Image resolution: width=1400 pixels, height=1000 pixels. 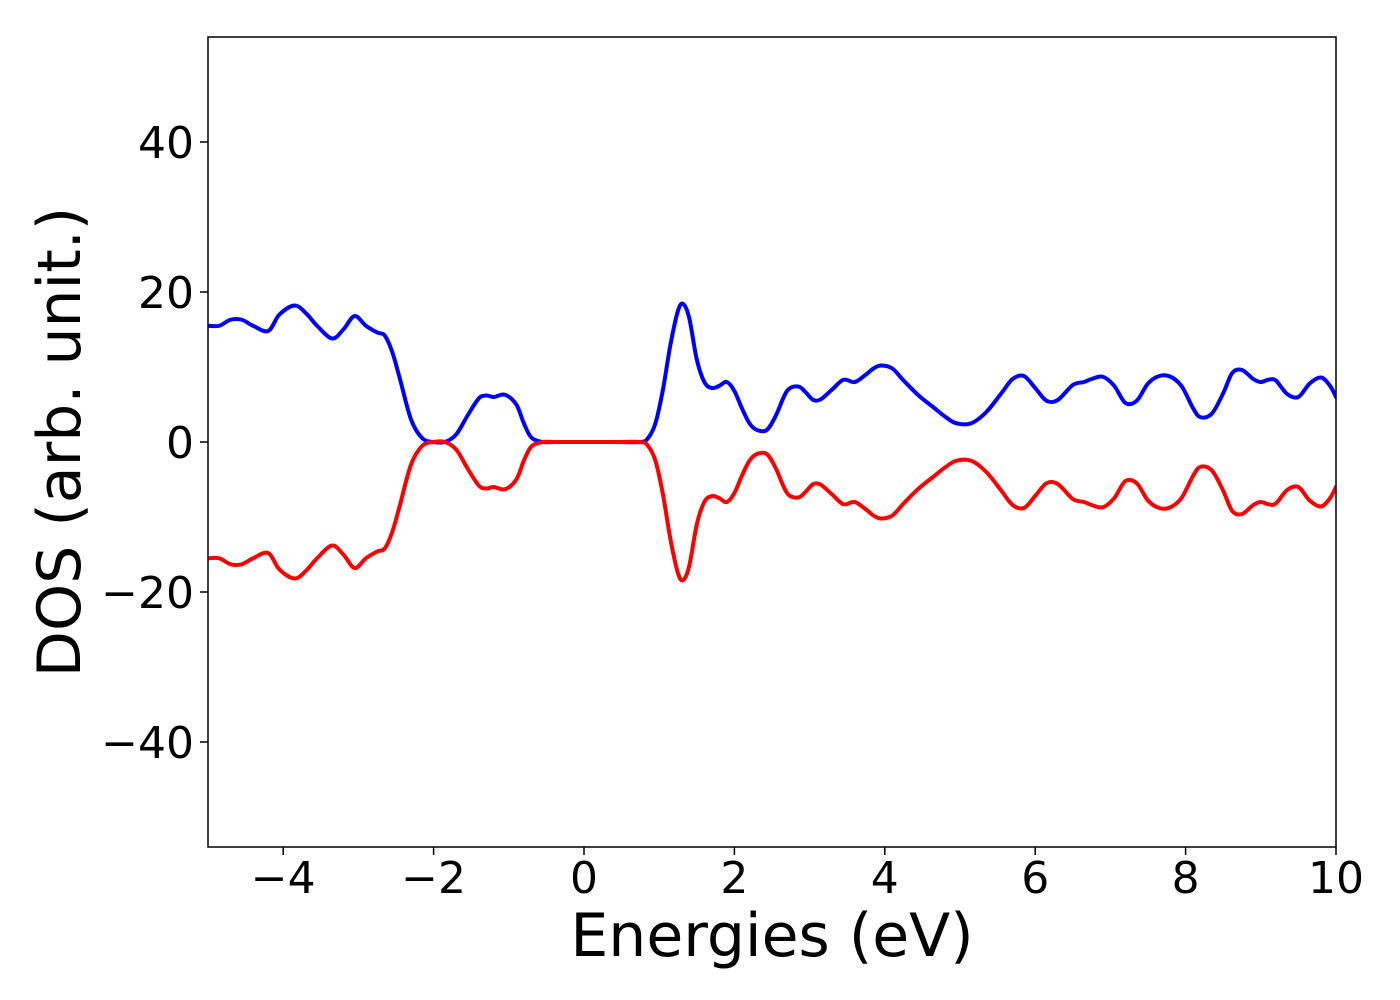 What do you see at coordinates (771, 936) in the screenshot?
I see `x-axis-label: Energies (eV)` at bounding box center [771, 936].